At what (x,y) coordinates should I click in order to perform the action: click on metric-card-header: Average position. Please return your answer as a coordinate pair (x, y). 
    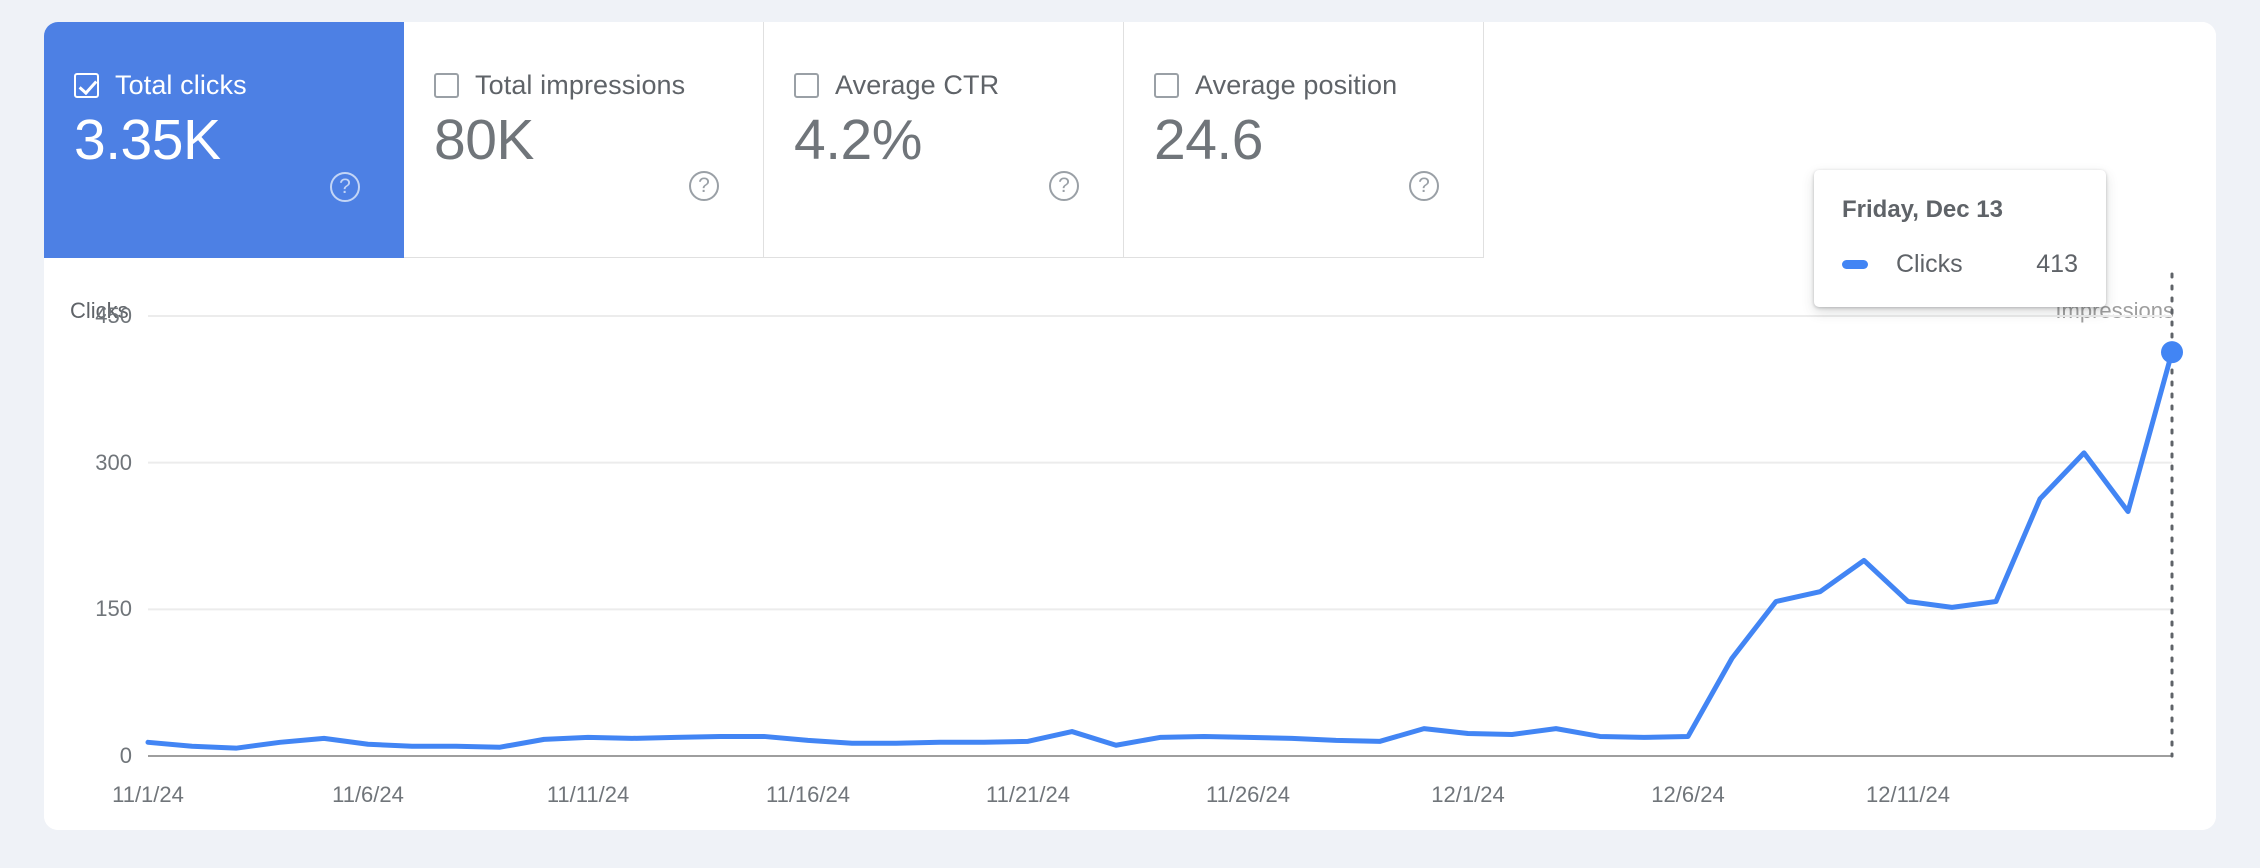
    Looking at the image, I should click on (1303, 85).